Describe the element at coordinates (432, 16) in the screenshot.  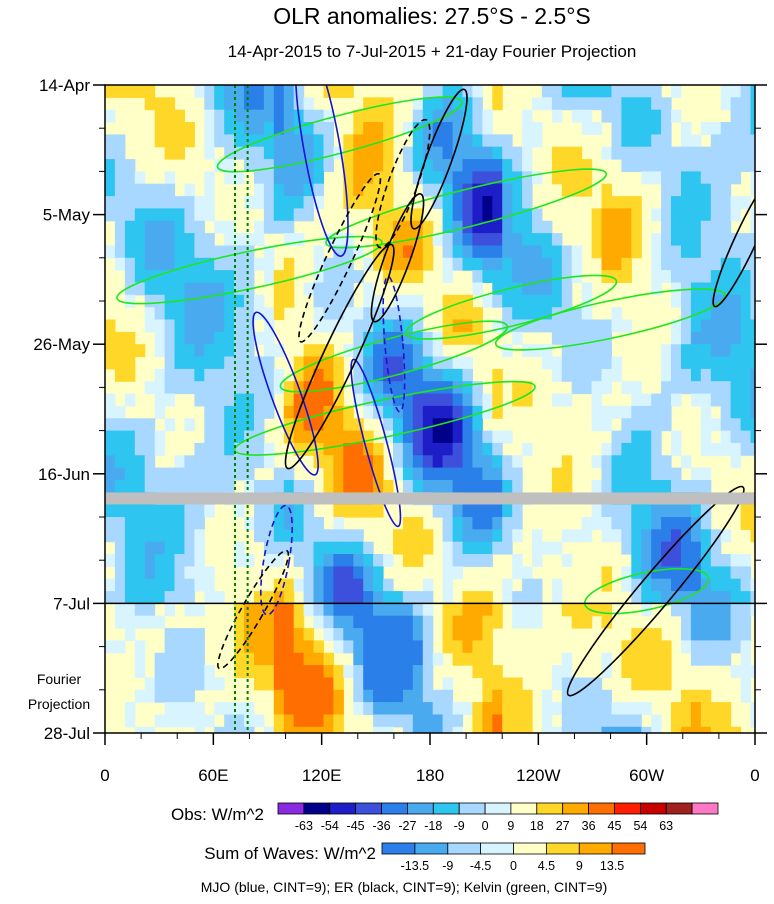
I see `chart-title: OLR anomalies: 27.5°S - 2.5°S` at that location.